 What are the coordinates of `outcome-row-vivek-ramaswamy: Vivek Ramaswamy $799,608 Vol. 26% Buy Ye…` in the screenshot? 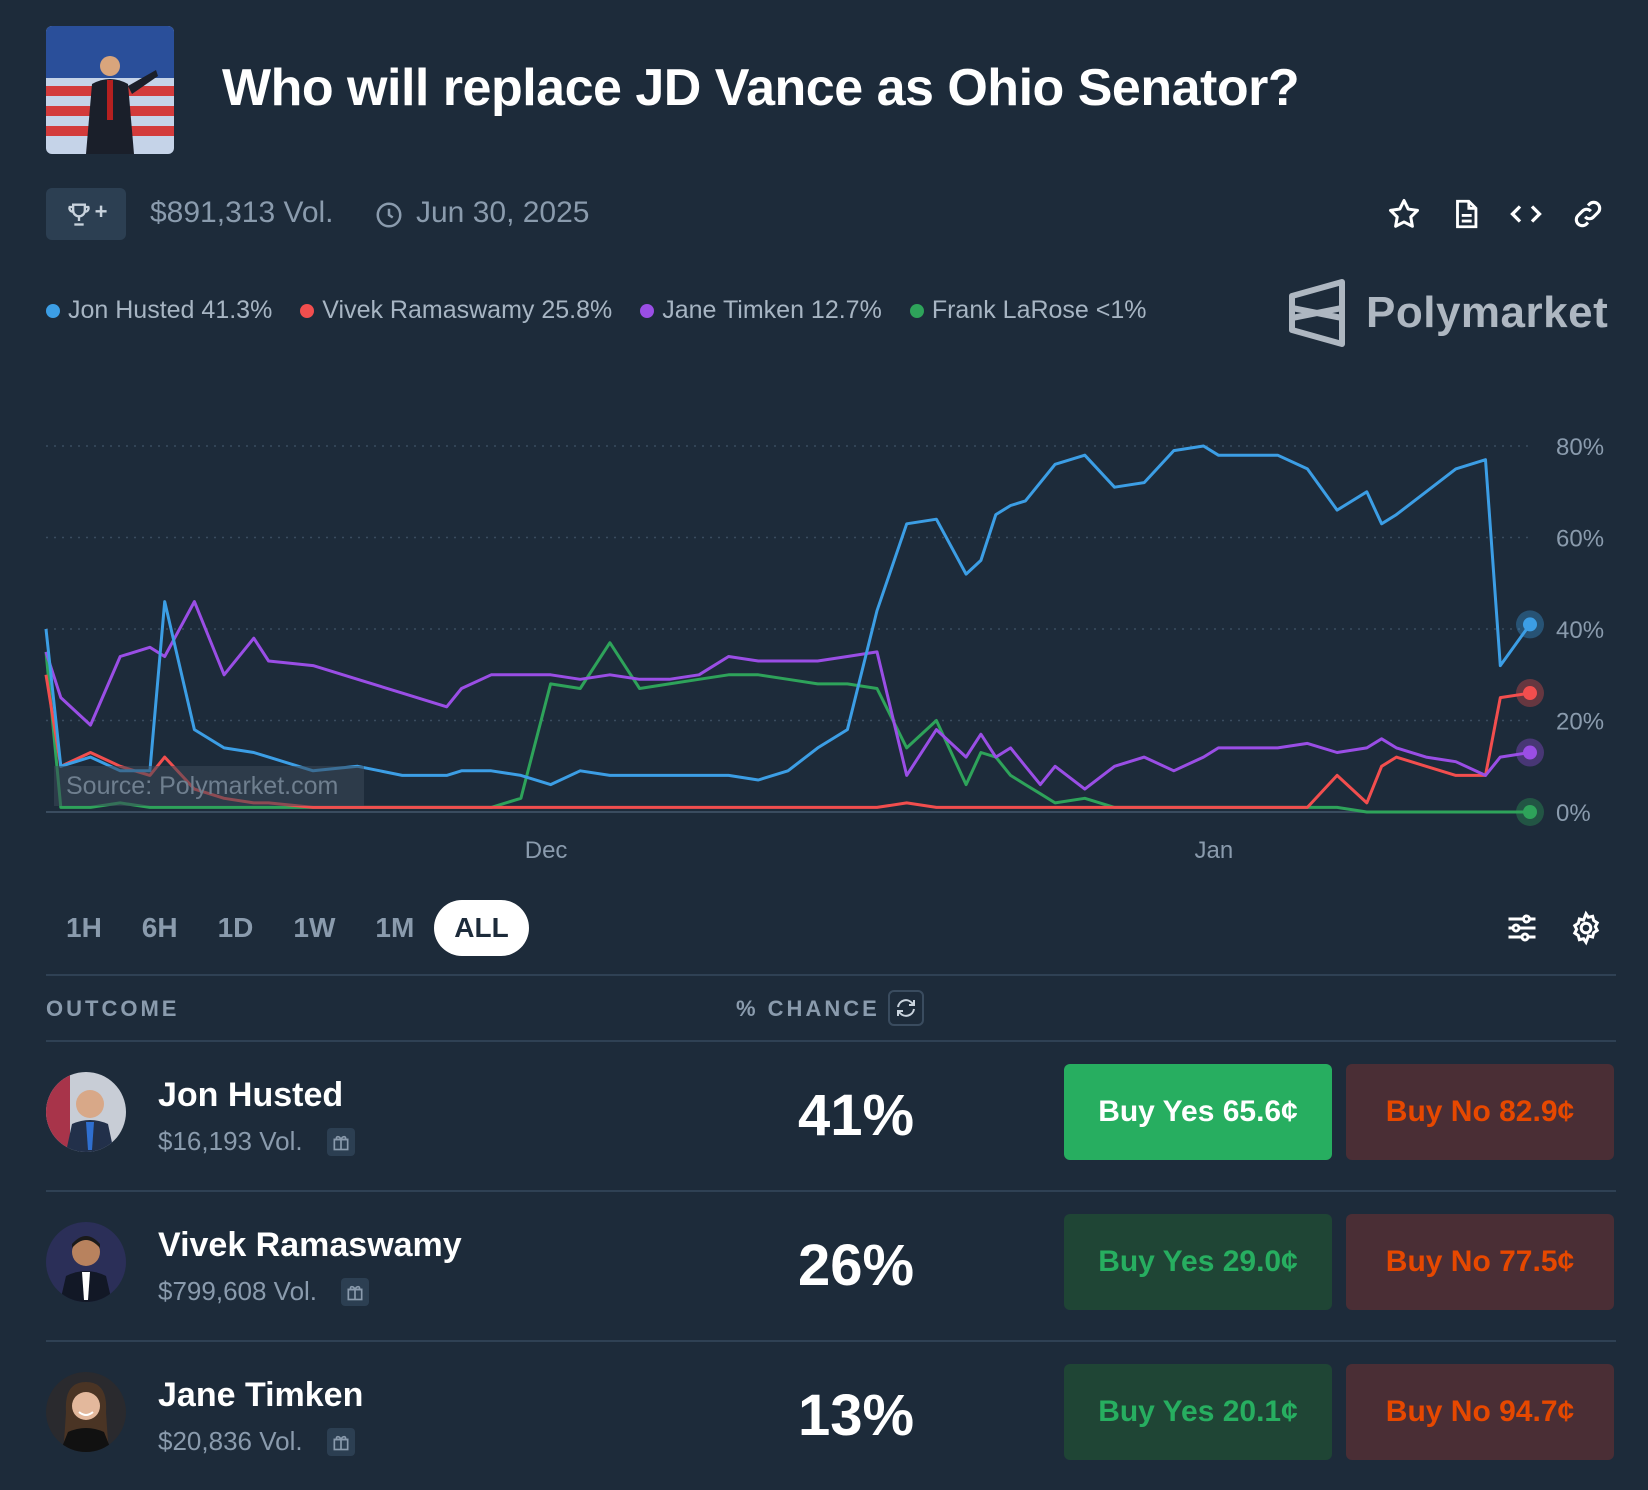 It's located at (831, 1266).